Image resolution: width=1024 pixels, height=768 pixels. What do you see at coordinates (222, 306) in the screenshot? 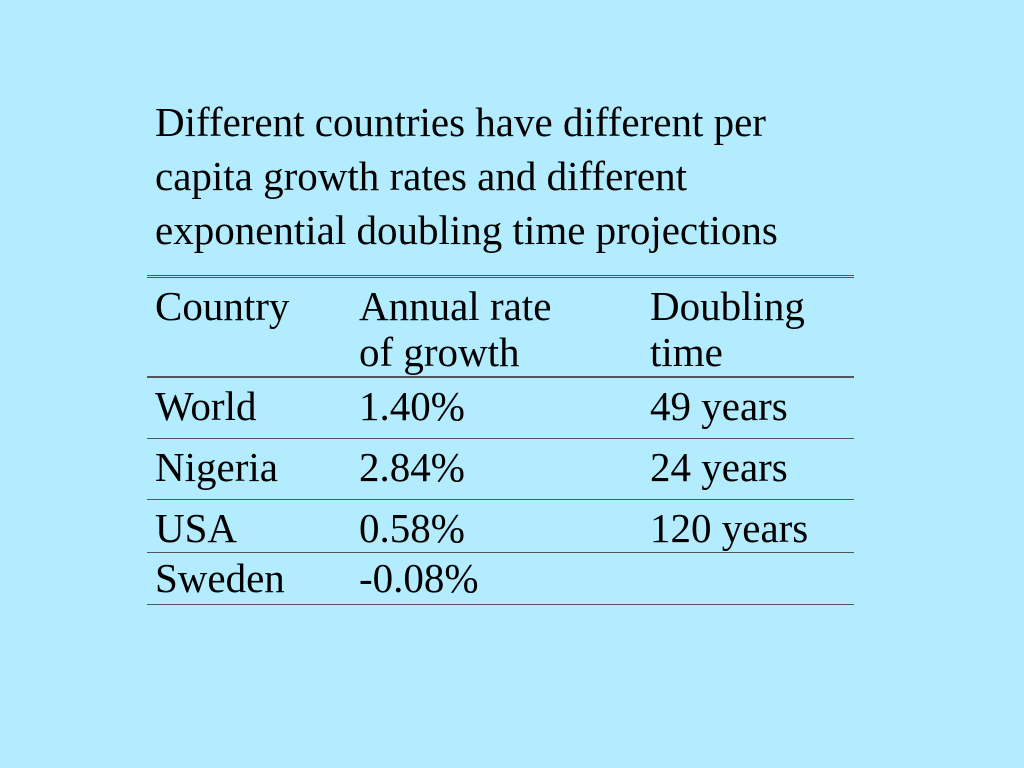
I see `header-country-label: Country` at bounding box center [222, 306].